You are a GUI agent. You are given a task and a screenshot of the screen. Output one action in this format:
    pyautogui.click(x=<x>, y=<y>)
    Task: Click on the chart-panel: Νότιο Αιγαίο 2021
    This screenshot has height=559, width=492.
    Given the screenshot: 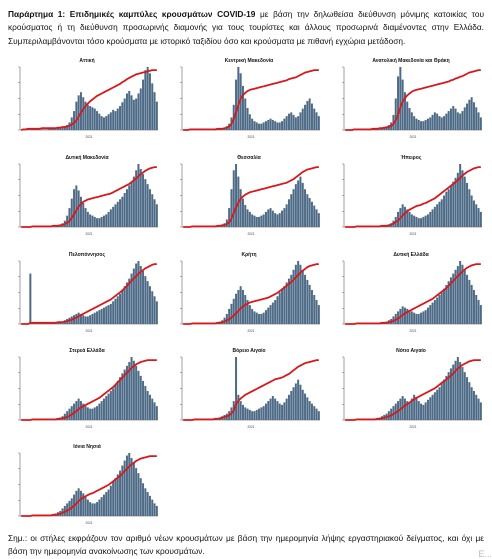 What is the action you would take?
    pyautogui.click(x=411, y=391)
    